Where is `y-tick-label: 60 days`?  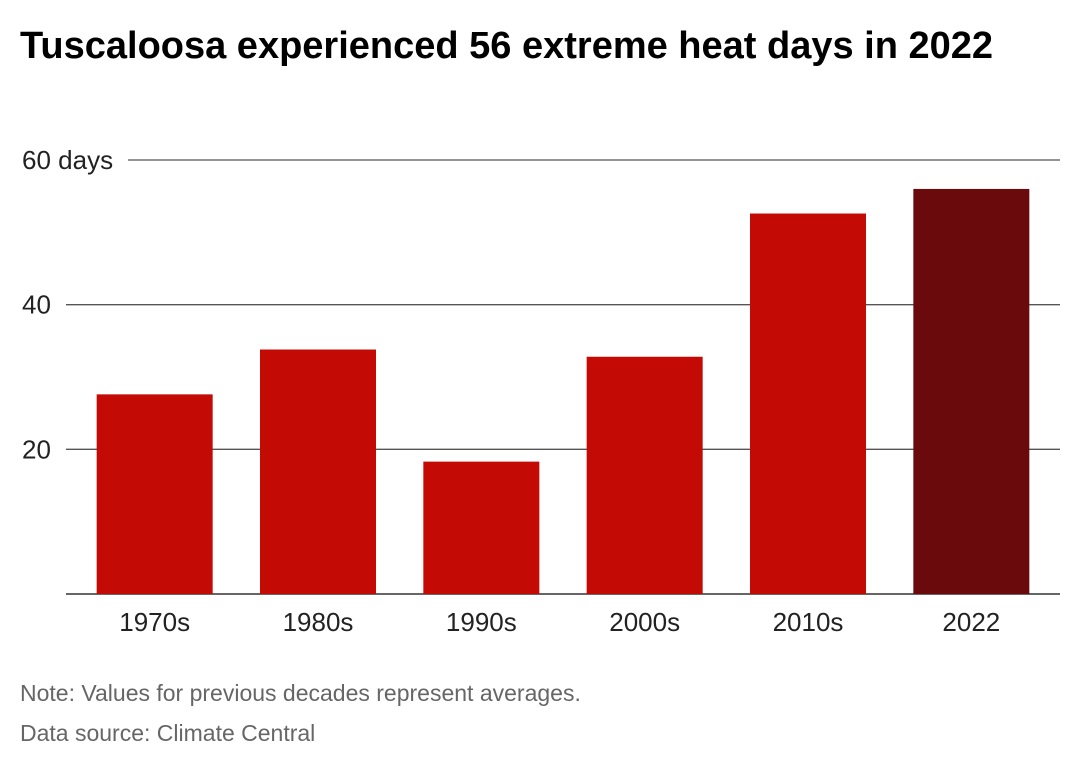 y-tick-label: 60 days is located at coordinates (67, 160).